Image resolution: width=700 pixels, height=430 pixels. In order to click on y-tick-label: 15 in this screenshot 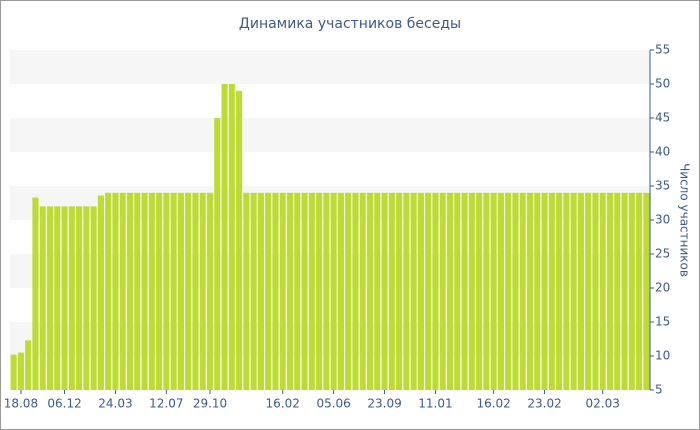, I will do `click(662, 322)`.